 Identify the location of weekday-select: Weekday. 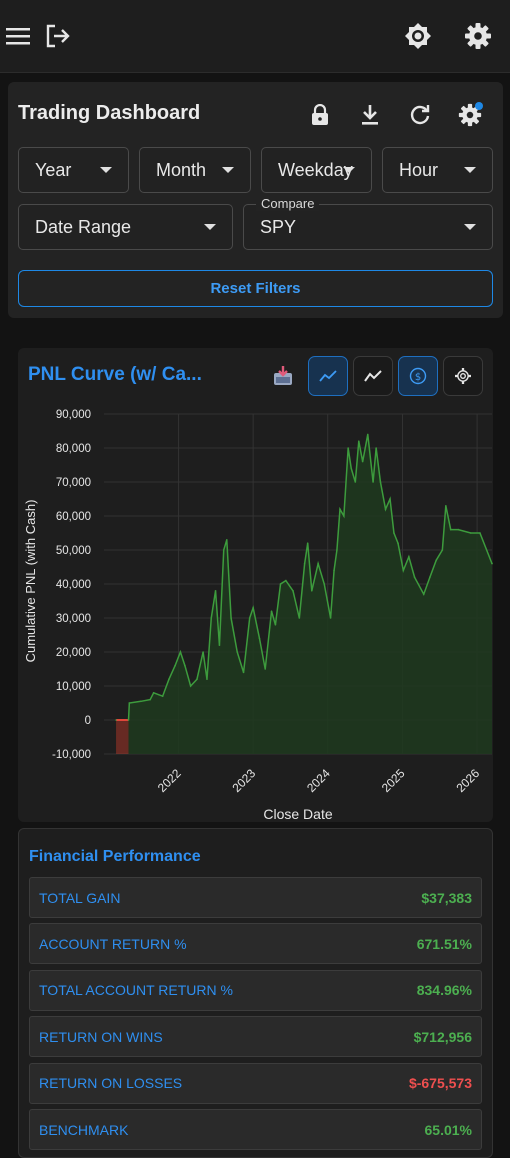
(316, 170).